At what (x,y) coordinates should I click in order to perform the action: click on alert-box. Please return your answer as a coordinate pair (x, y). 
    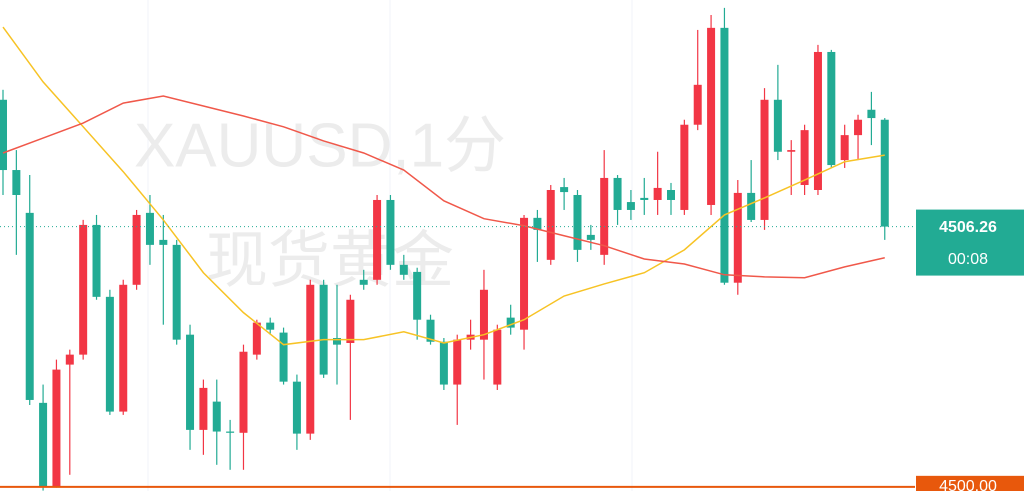
    Looking at the image, I should click on (970, 483).